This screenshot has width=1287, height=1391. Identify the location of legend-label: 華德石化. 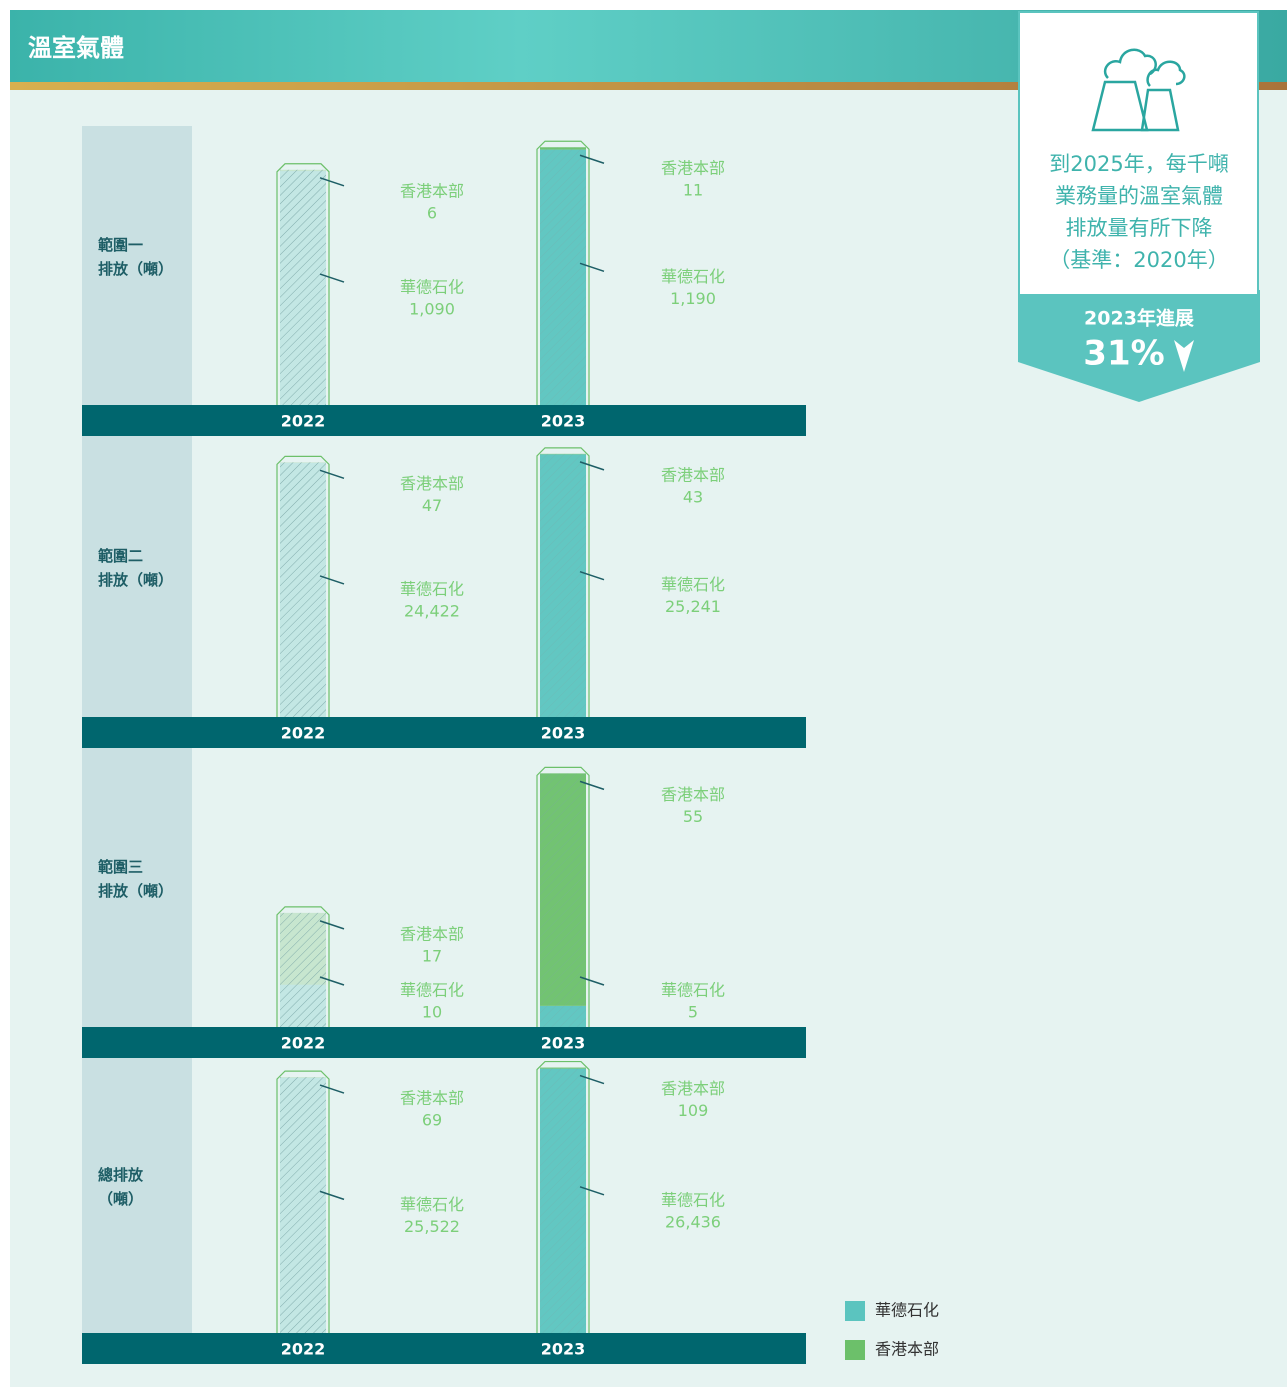
(907, 1310).